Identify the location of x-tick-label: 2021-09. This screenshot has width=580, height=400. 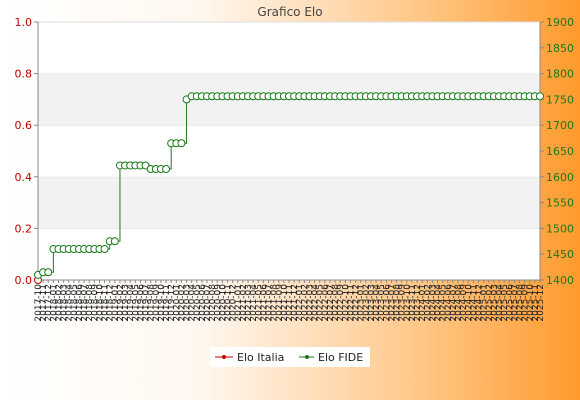
(280, 303).